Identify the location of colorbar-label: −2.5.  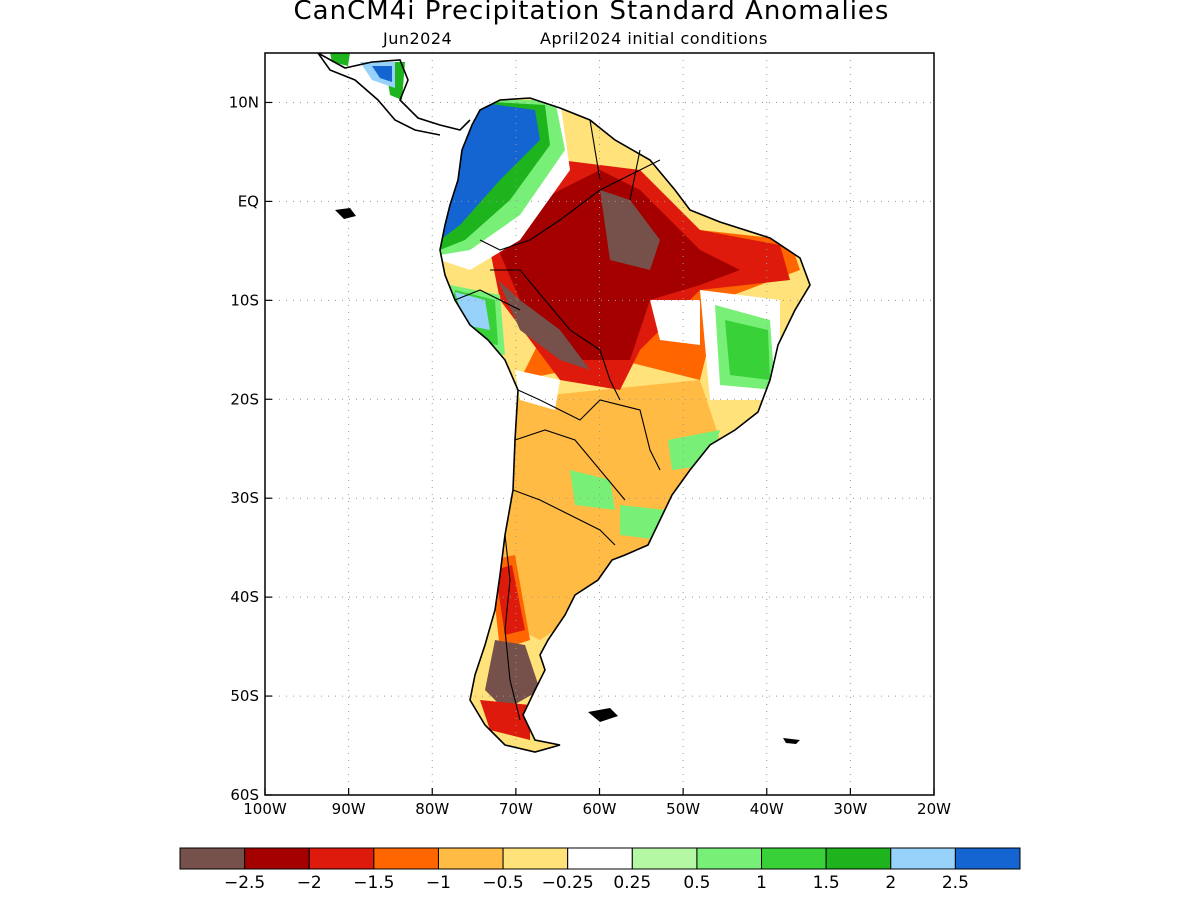
(244, 883).